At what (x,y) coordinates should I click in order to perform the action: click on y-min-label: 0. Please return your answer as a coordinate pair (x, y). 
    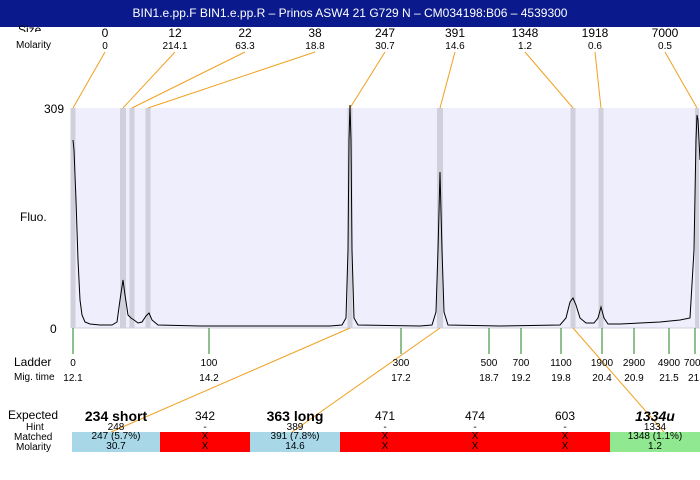
    Looking at the image, I should click on (53, 329).